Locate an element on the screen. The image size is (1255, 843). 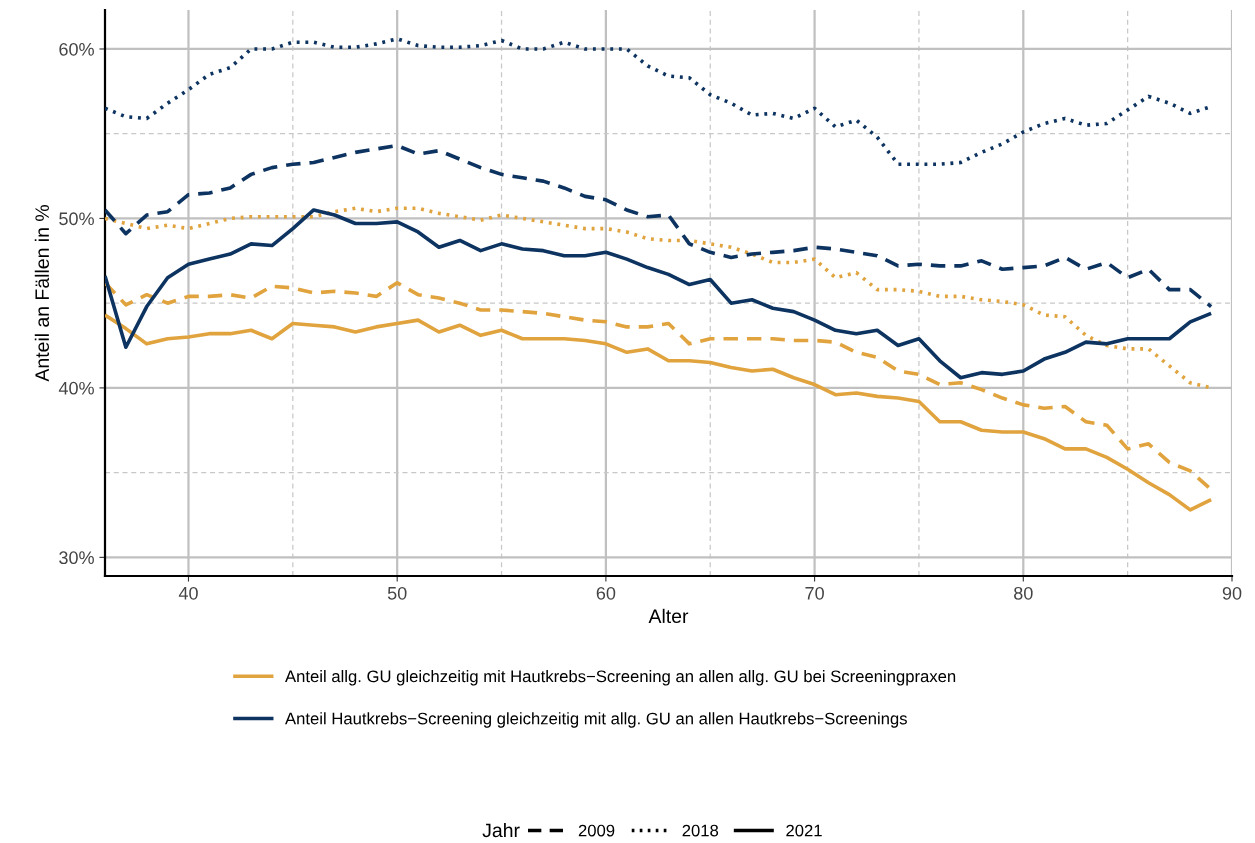
y-tick-label: 50% is located at coordinates (76, 219).